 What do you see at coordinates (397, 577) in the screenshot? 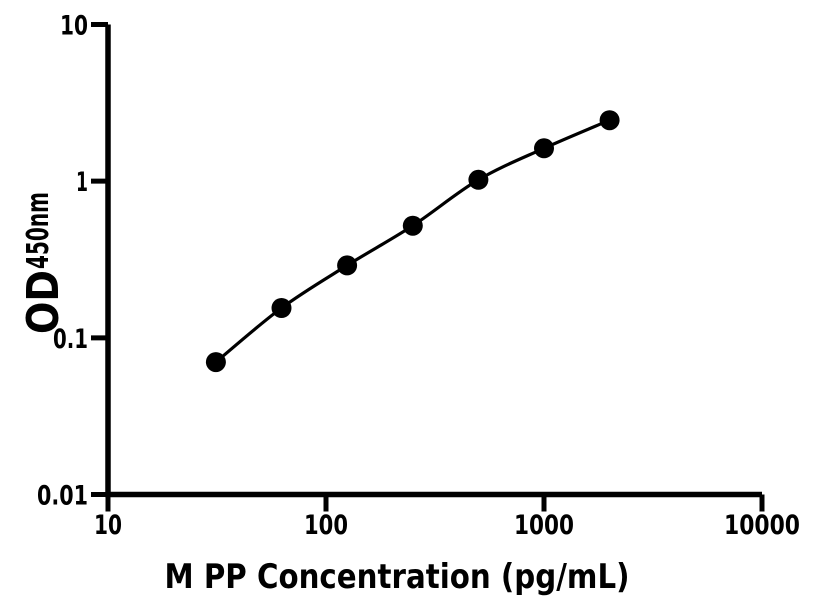
I see `x-axis-title: M PP Concentration (pg/mL)` at bounding box center [397, 577].